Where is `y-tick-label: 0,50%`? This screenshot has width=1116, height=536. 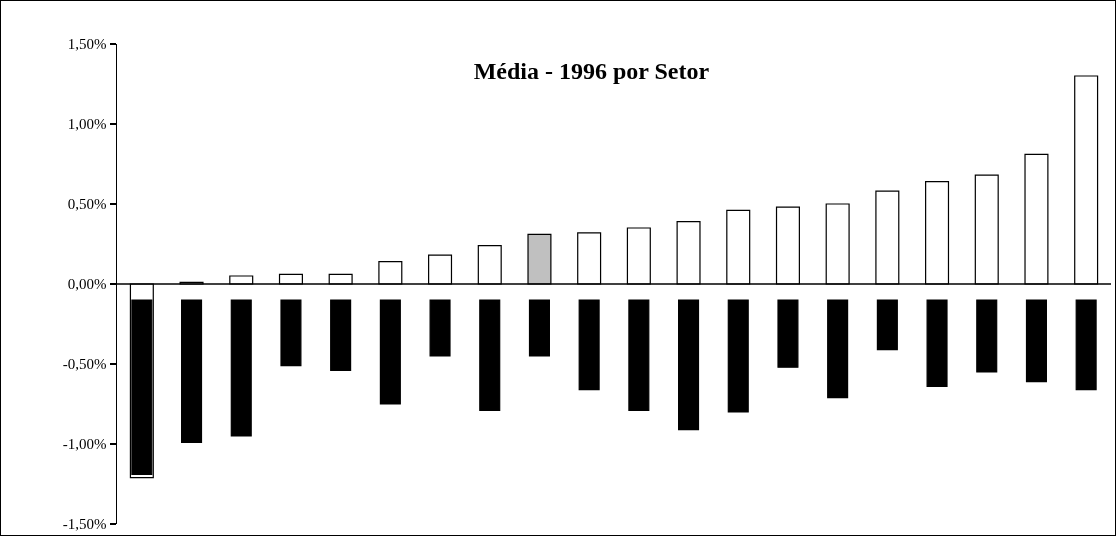
y-tick-label: 0,50% is located at coordinates (87, 204).